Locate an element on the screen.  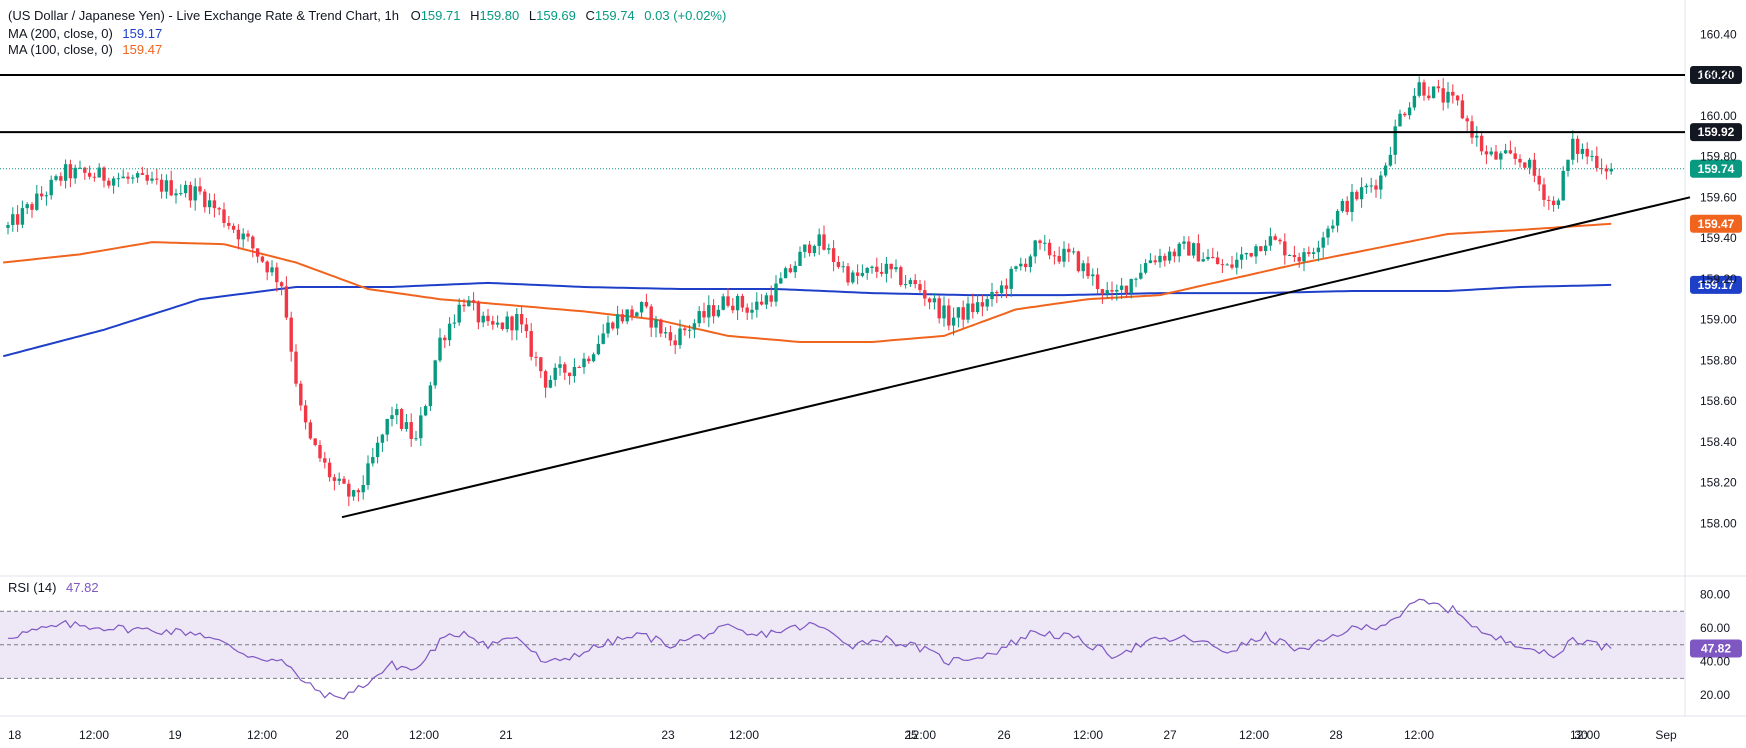
ohlc-h-value: 159.80 is located at coordinates (499, 15).